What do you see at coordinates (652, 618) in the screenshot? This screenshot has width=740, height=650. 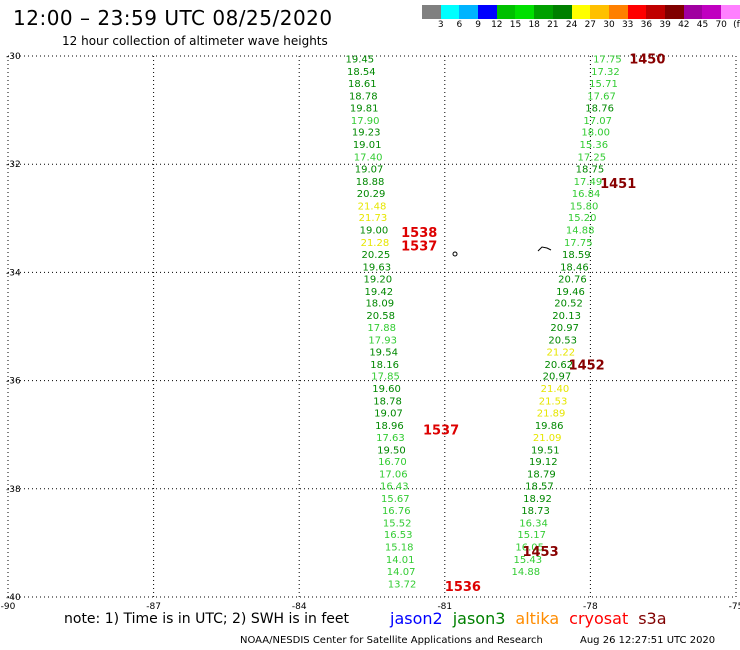 I see `satellite-s3a: s3a` at bounding box center [652, 618].